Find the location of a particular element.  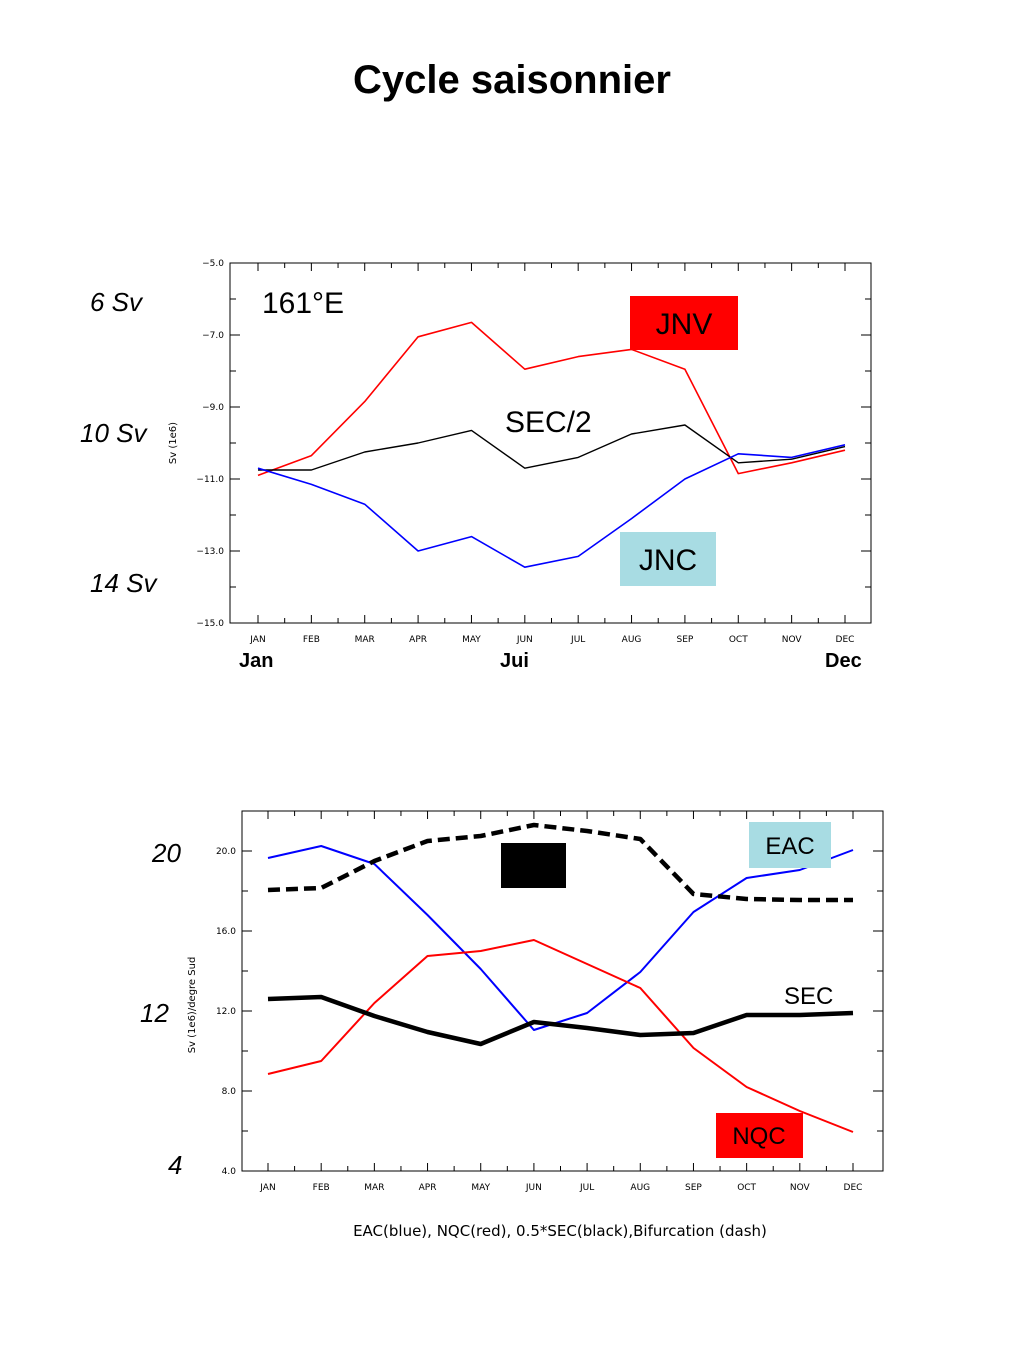

side-label-12: 12 is located at coordinates (154, 1013).